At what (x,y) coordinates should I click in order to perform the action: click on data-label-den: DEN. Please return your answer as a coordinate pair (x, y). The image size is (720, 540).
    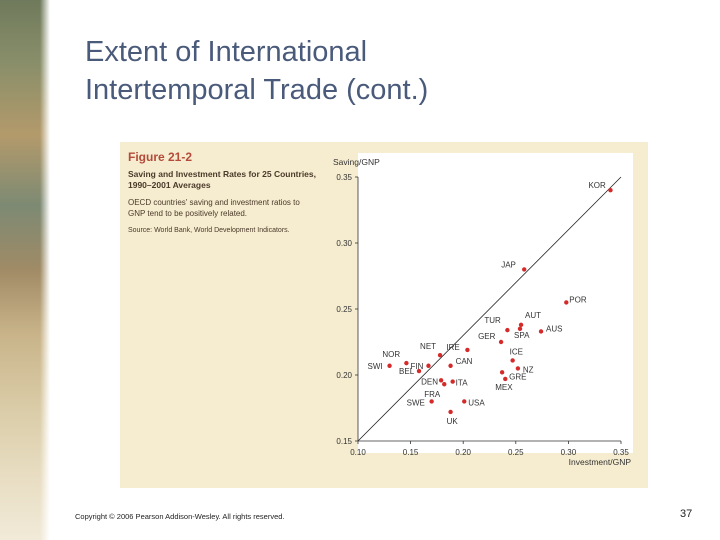
    Looking at the image, I should click on (429, 381).